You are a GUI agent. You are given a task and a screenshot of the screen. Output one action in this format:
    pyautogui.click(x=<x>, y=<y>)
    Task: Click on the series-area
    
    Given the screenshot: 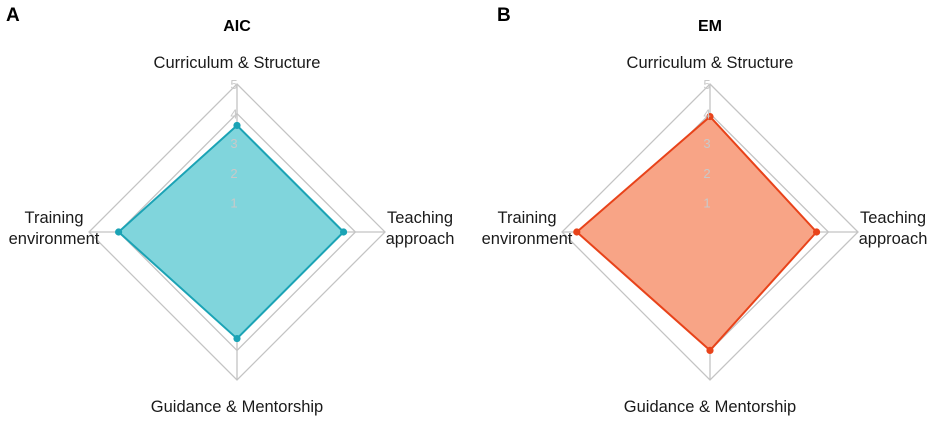 What is the action you would take?
    pyautogui.click(x=696, y=233)
    